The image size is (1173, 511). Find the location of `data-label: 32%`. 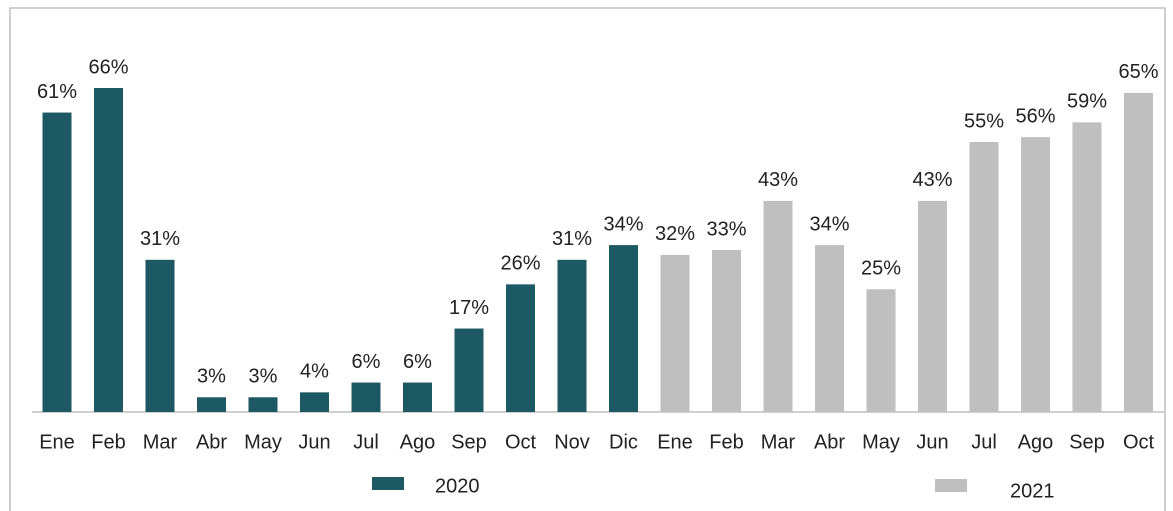

data-label: 32% is located at coordinates (675, 234).